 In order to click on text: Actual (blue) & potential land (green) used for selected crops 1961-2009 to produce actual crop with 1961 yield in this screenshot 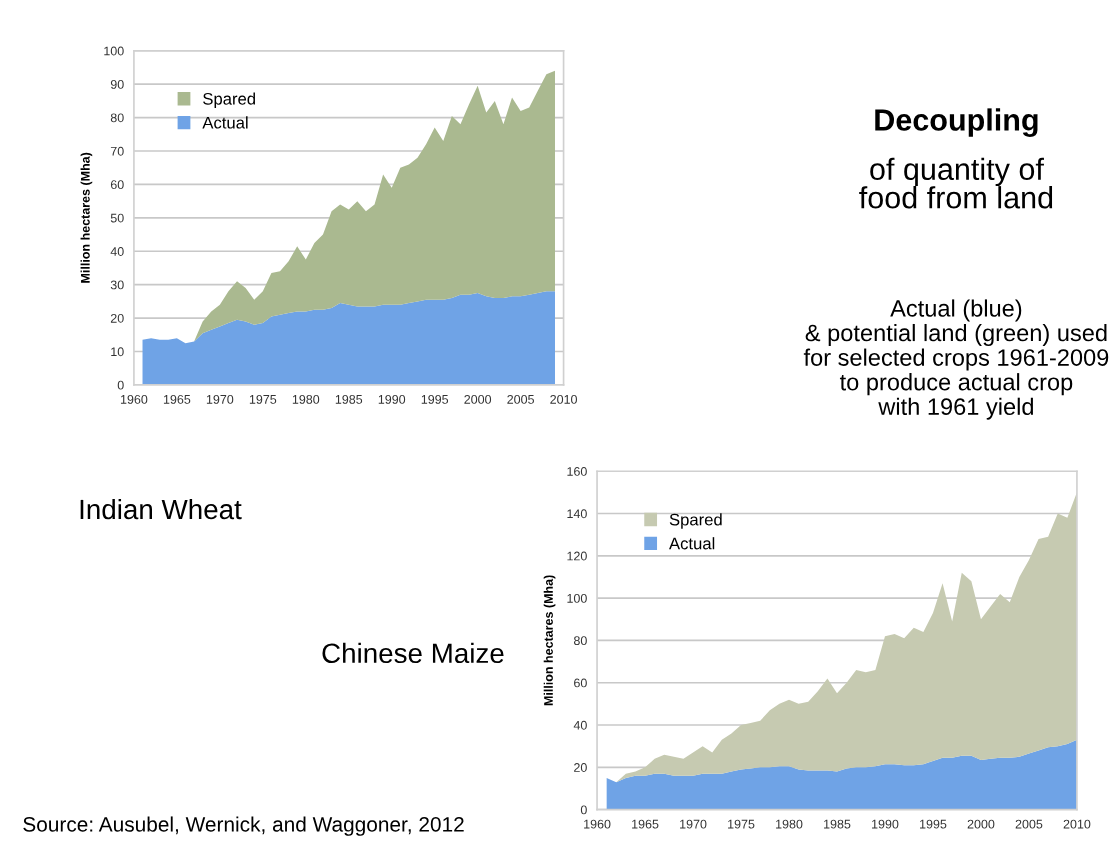, I will do `click(956, 359)`.